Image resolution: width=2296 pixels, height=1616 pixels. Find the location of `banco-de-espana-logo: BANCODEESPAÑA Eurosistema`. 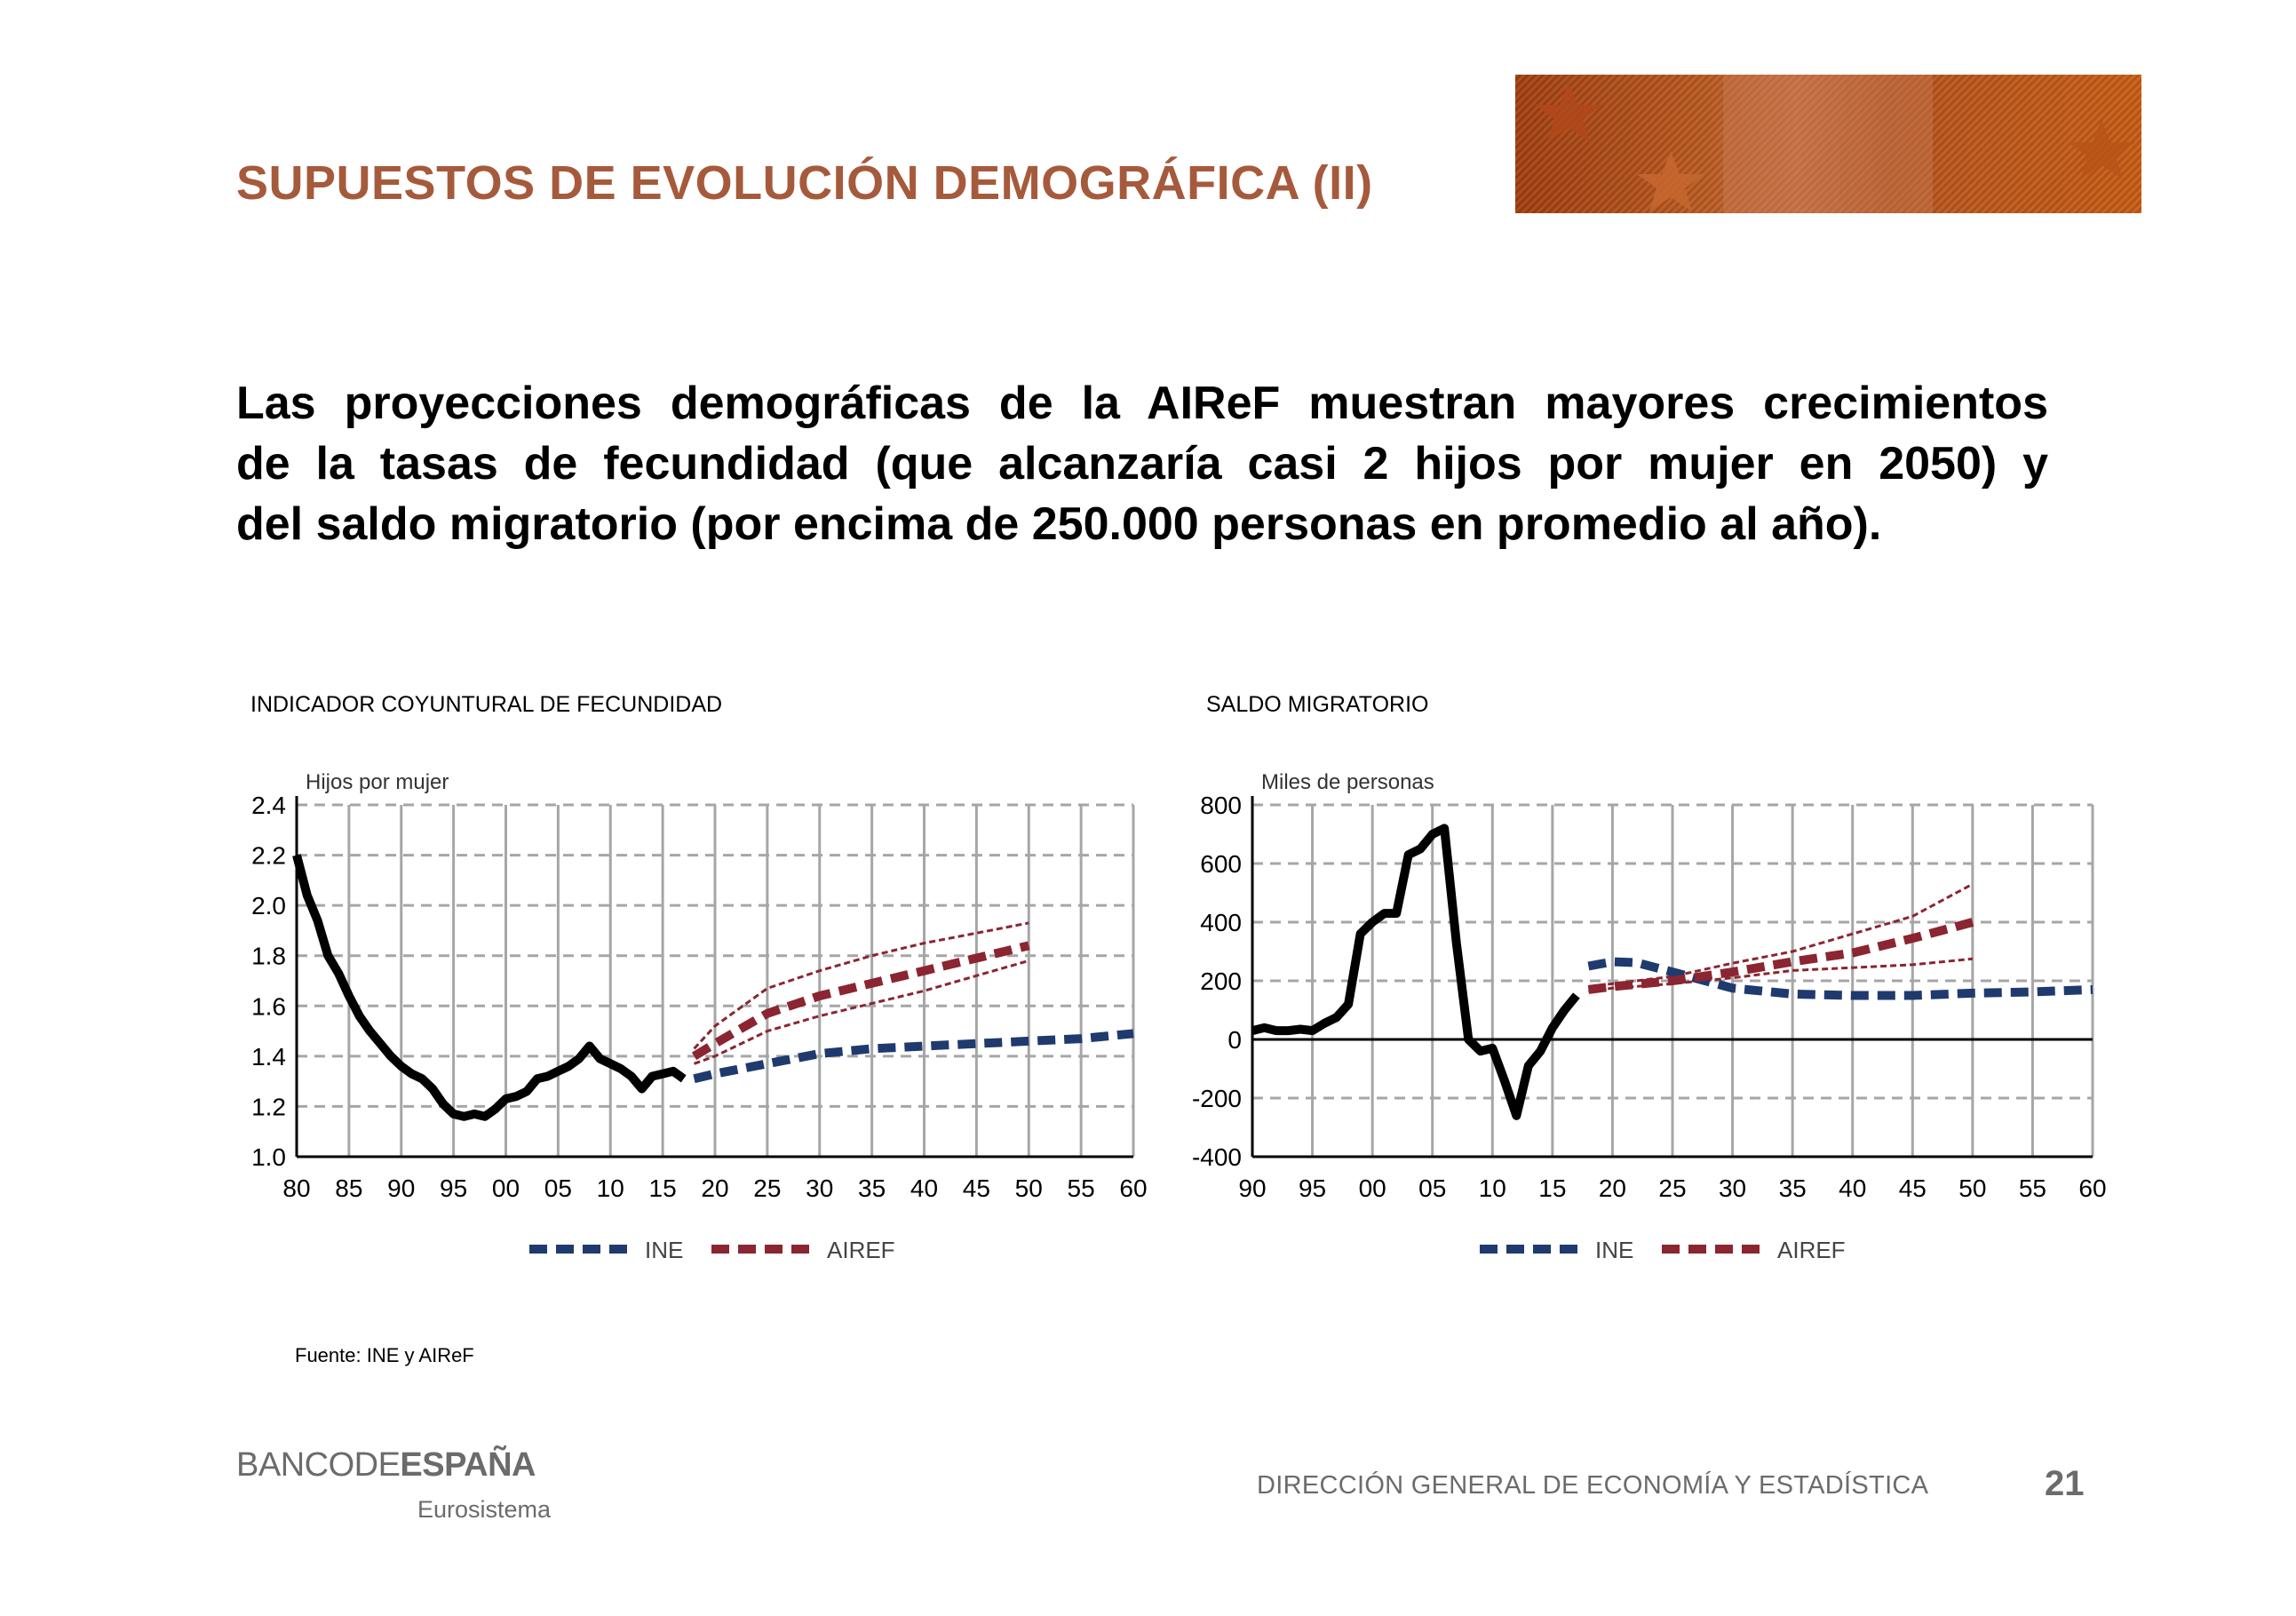

banco-de-espana-logo: BANCODEESPAÑA Eurosistema is located at coordinates (393, 1484).